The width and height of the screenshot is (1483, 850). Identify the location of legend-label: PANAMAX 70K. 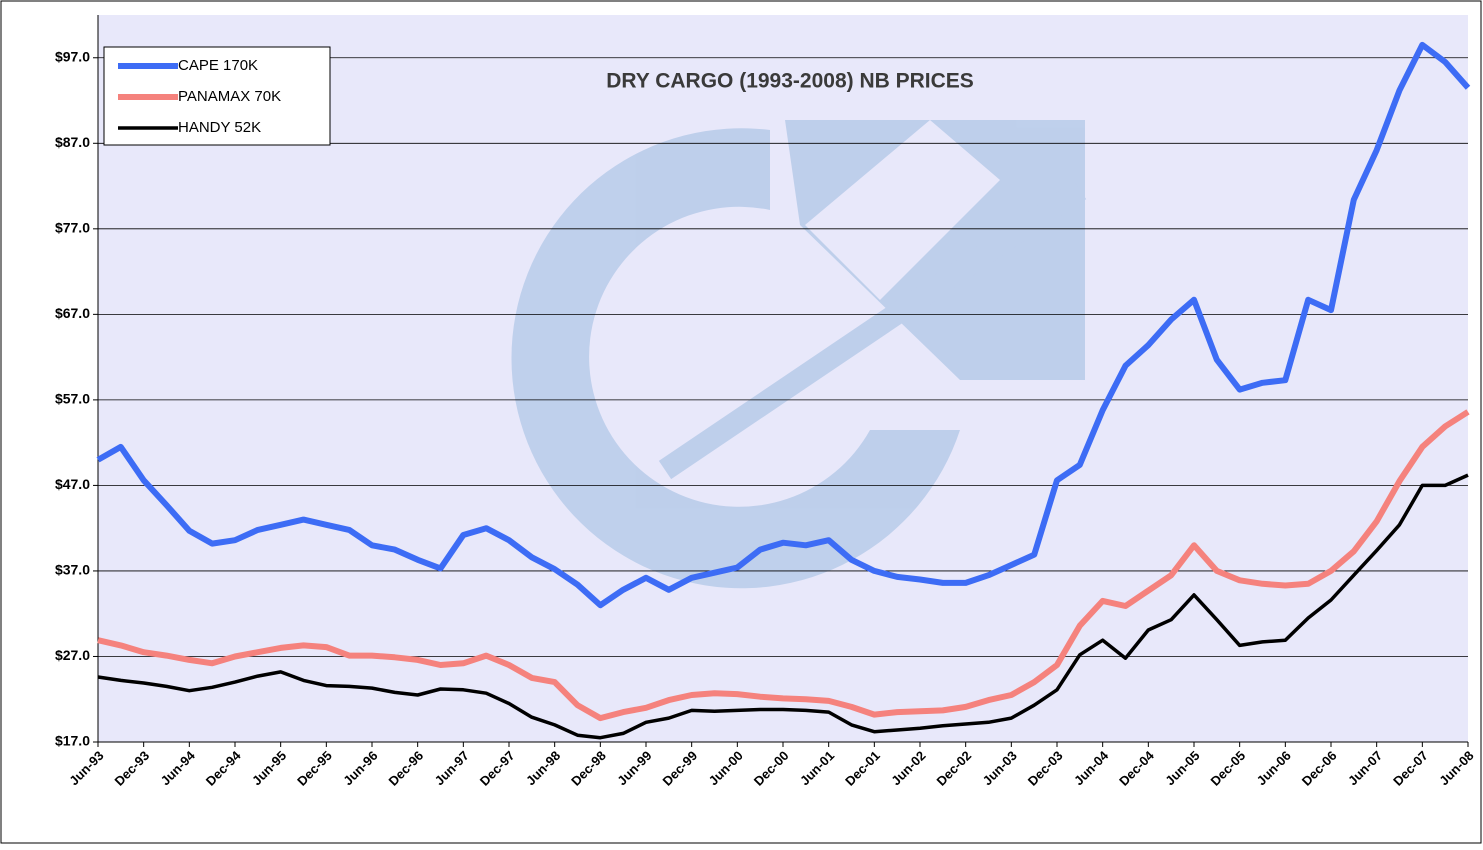
(229, 96).